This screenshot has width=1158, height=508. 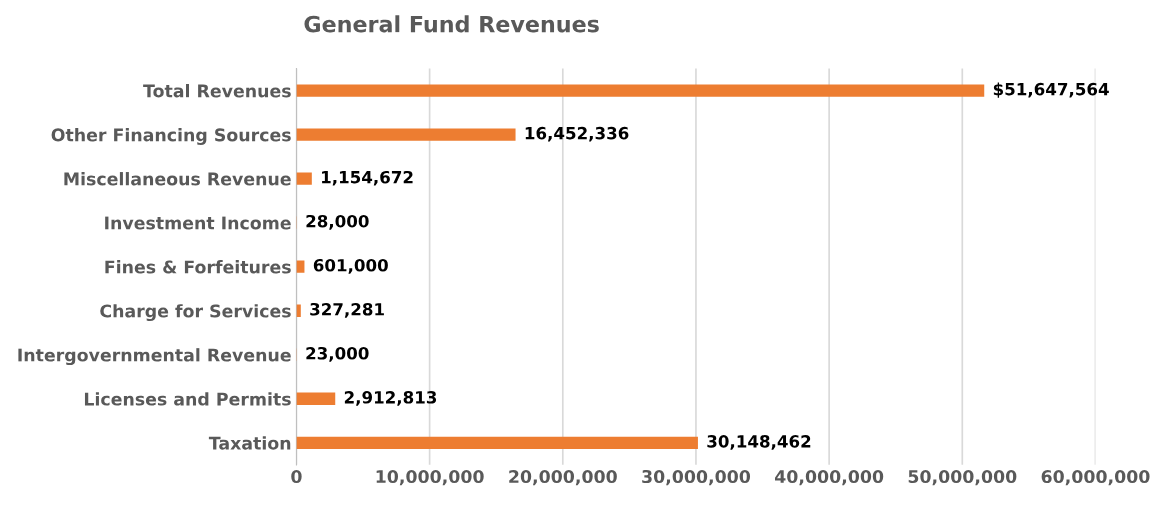 What do you see at coordinates (154, 357) in the screenshot?
I see `y-tick-label: Intergovernmental Revenue` at bounding box center [154, 357].